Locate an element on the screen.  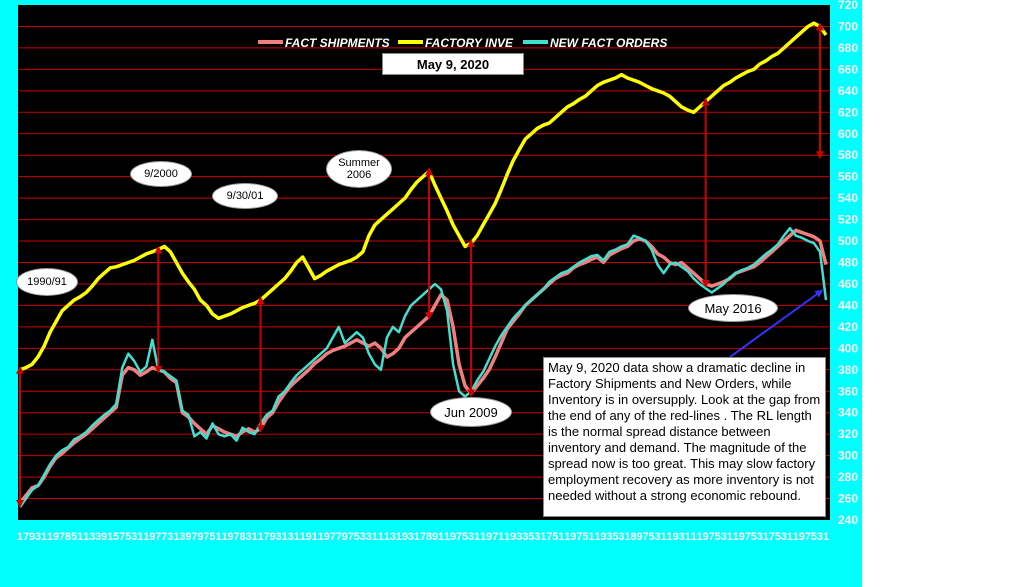
y-tick-label: 300 is located at coordinates (848, 456).